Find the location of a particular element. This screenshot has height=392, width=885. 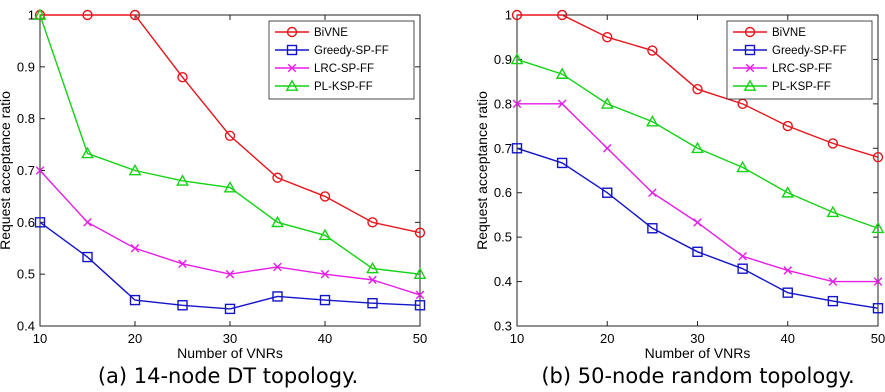

series-line is located at coordinates (230, 265).